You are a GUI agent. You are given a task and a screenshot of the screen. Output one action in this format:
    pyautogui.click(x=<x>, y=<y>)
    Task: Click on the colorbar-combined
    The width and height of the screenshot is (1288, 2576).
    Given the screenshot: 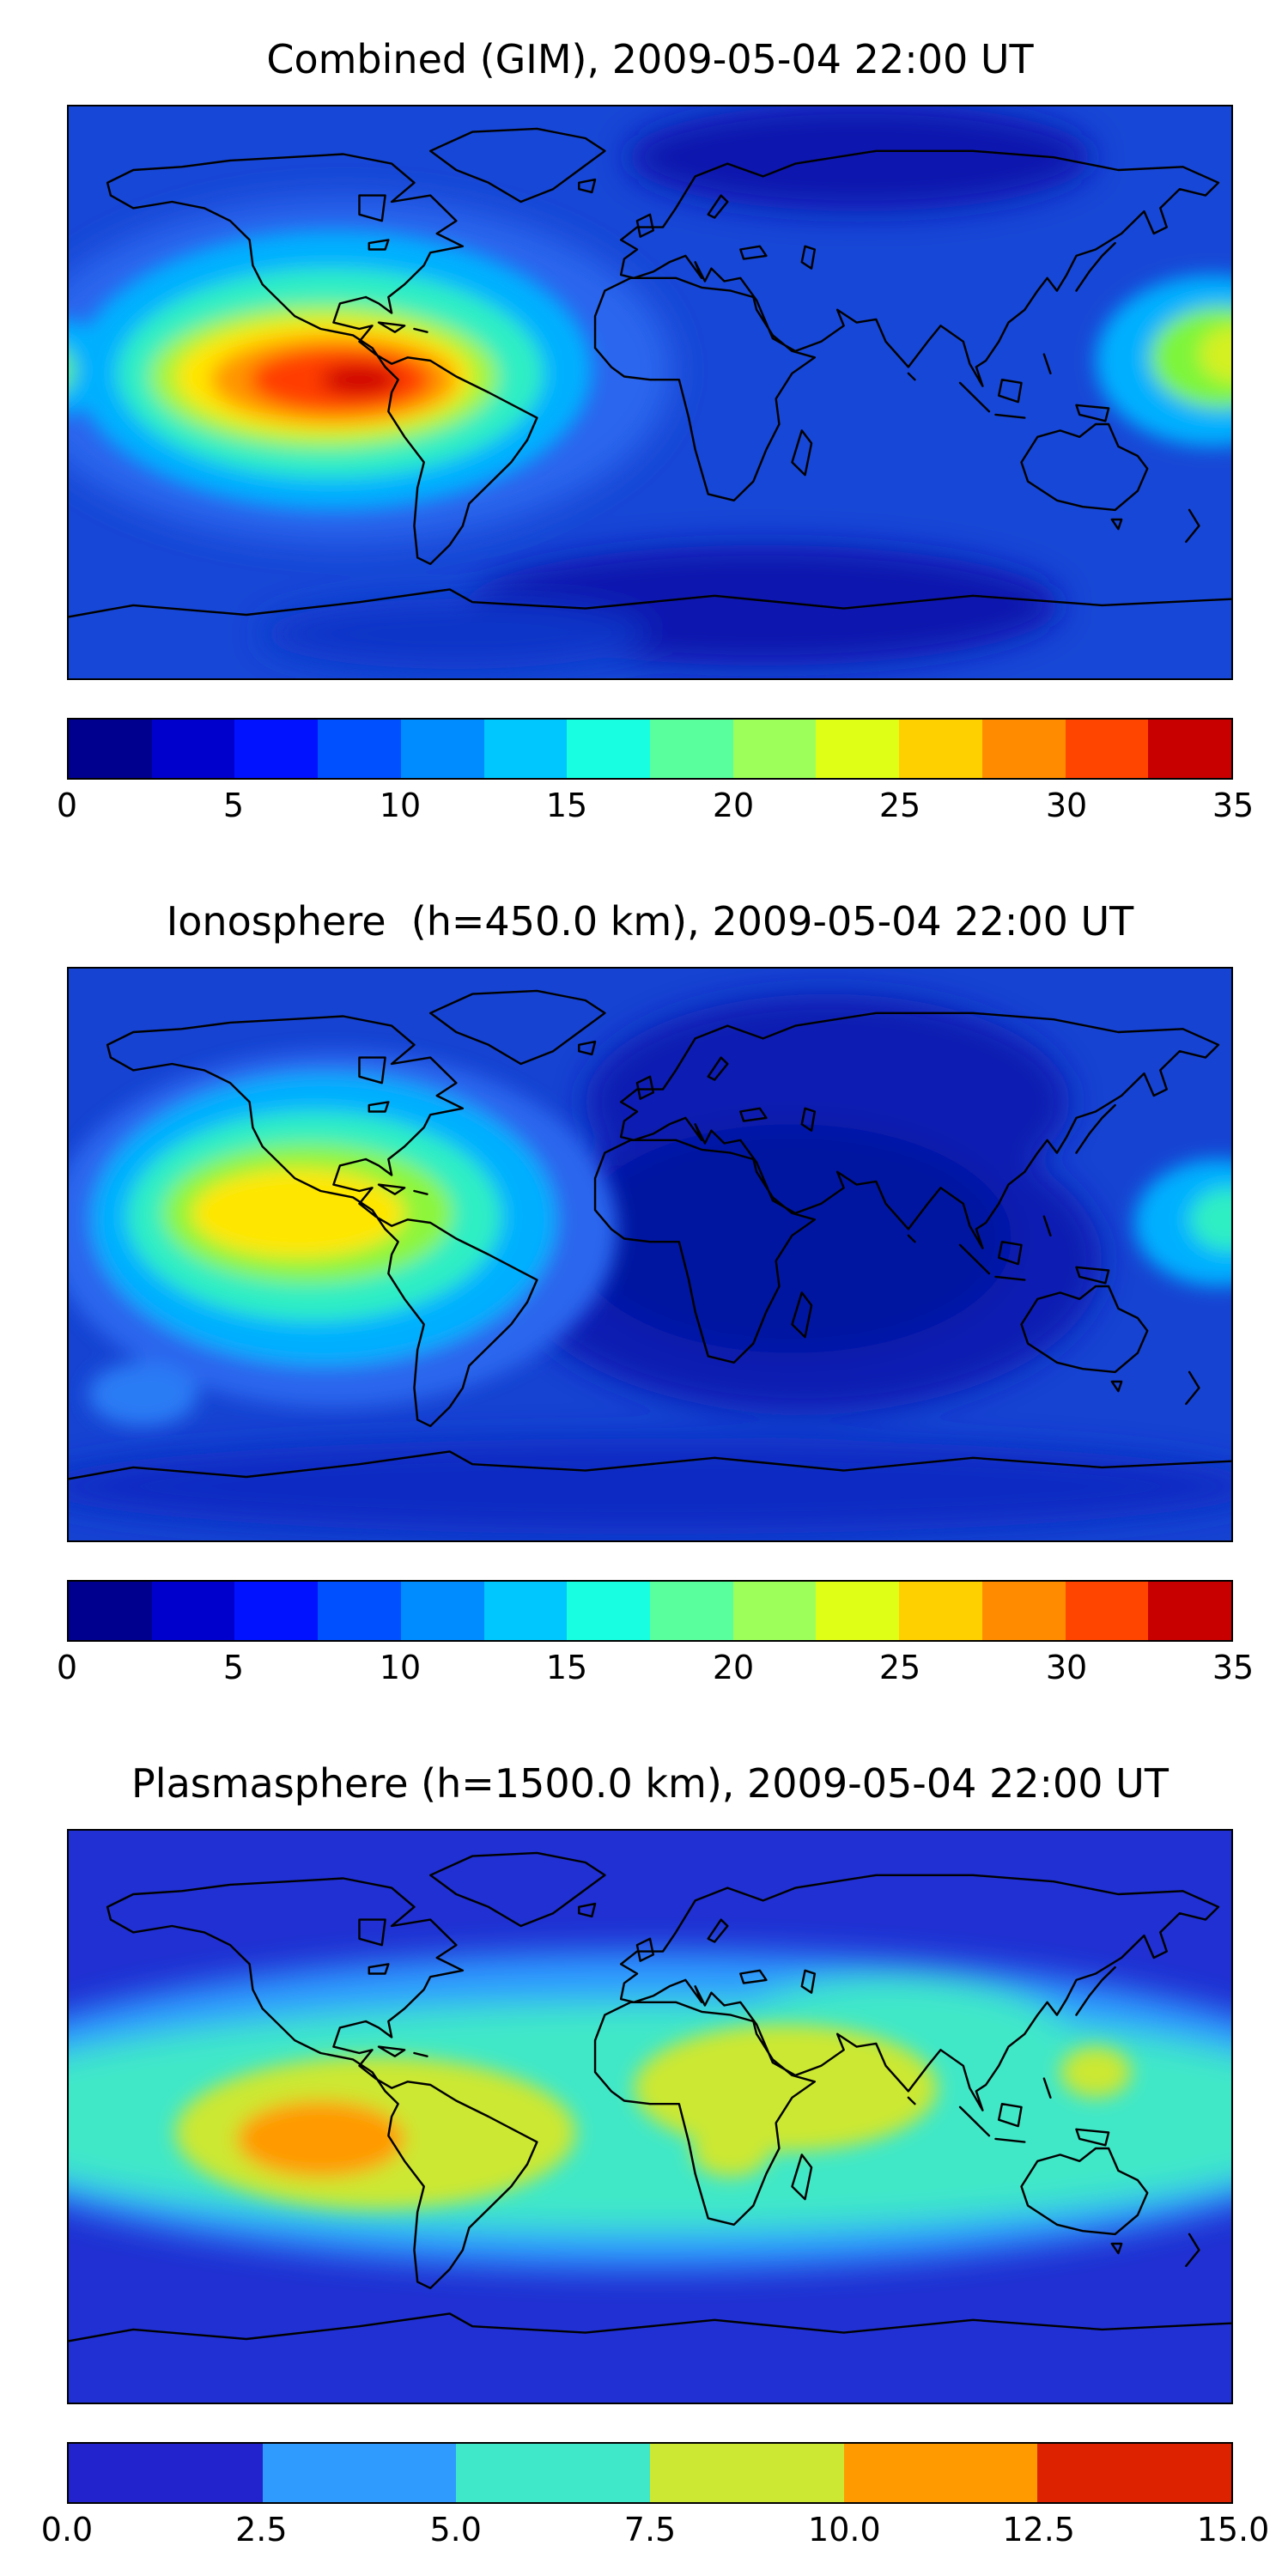 What is the action you would take?
    pyautogui.click(x=650, y=749)
    